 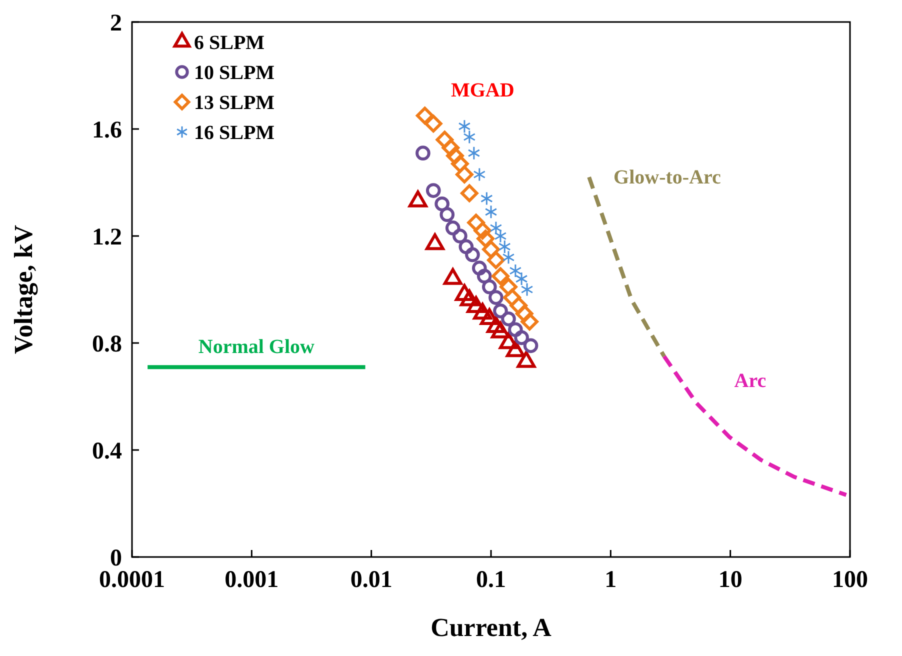 What do you see at coordinates (234, 133) in the screenshot?
I see `legend-label: 16 SLPM` at bounding box center [234, 133].